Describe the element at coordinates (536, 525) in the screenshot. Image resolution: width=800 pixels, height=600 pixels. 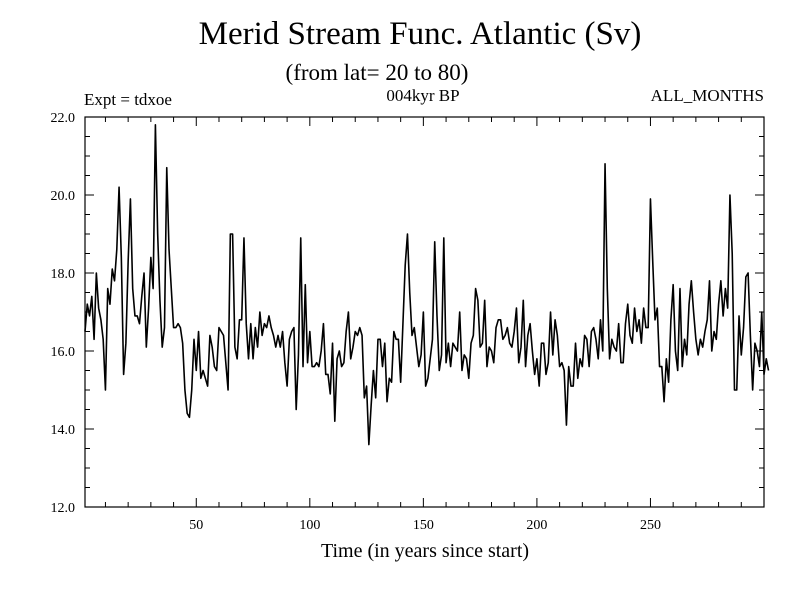
I see `x-tick-label: 200` at that location.